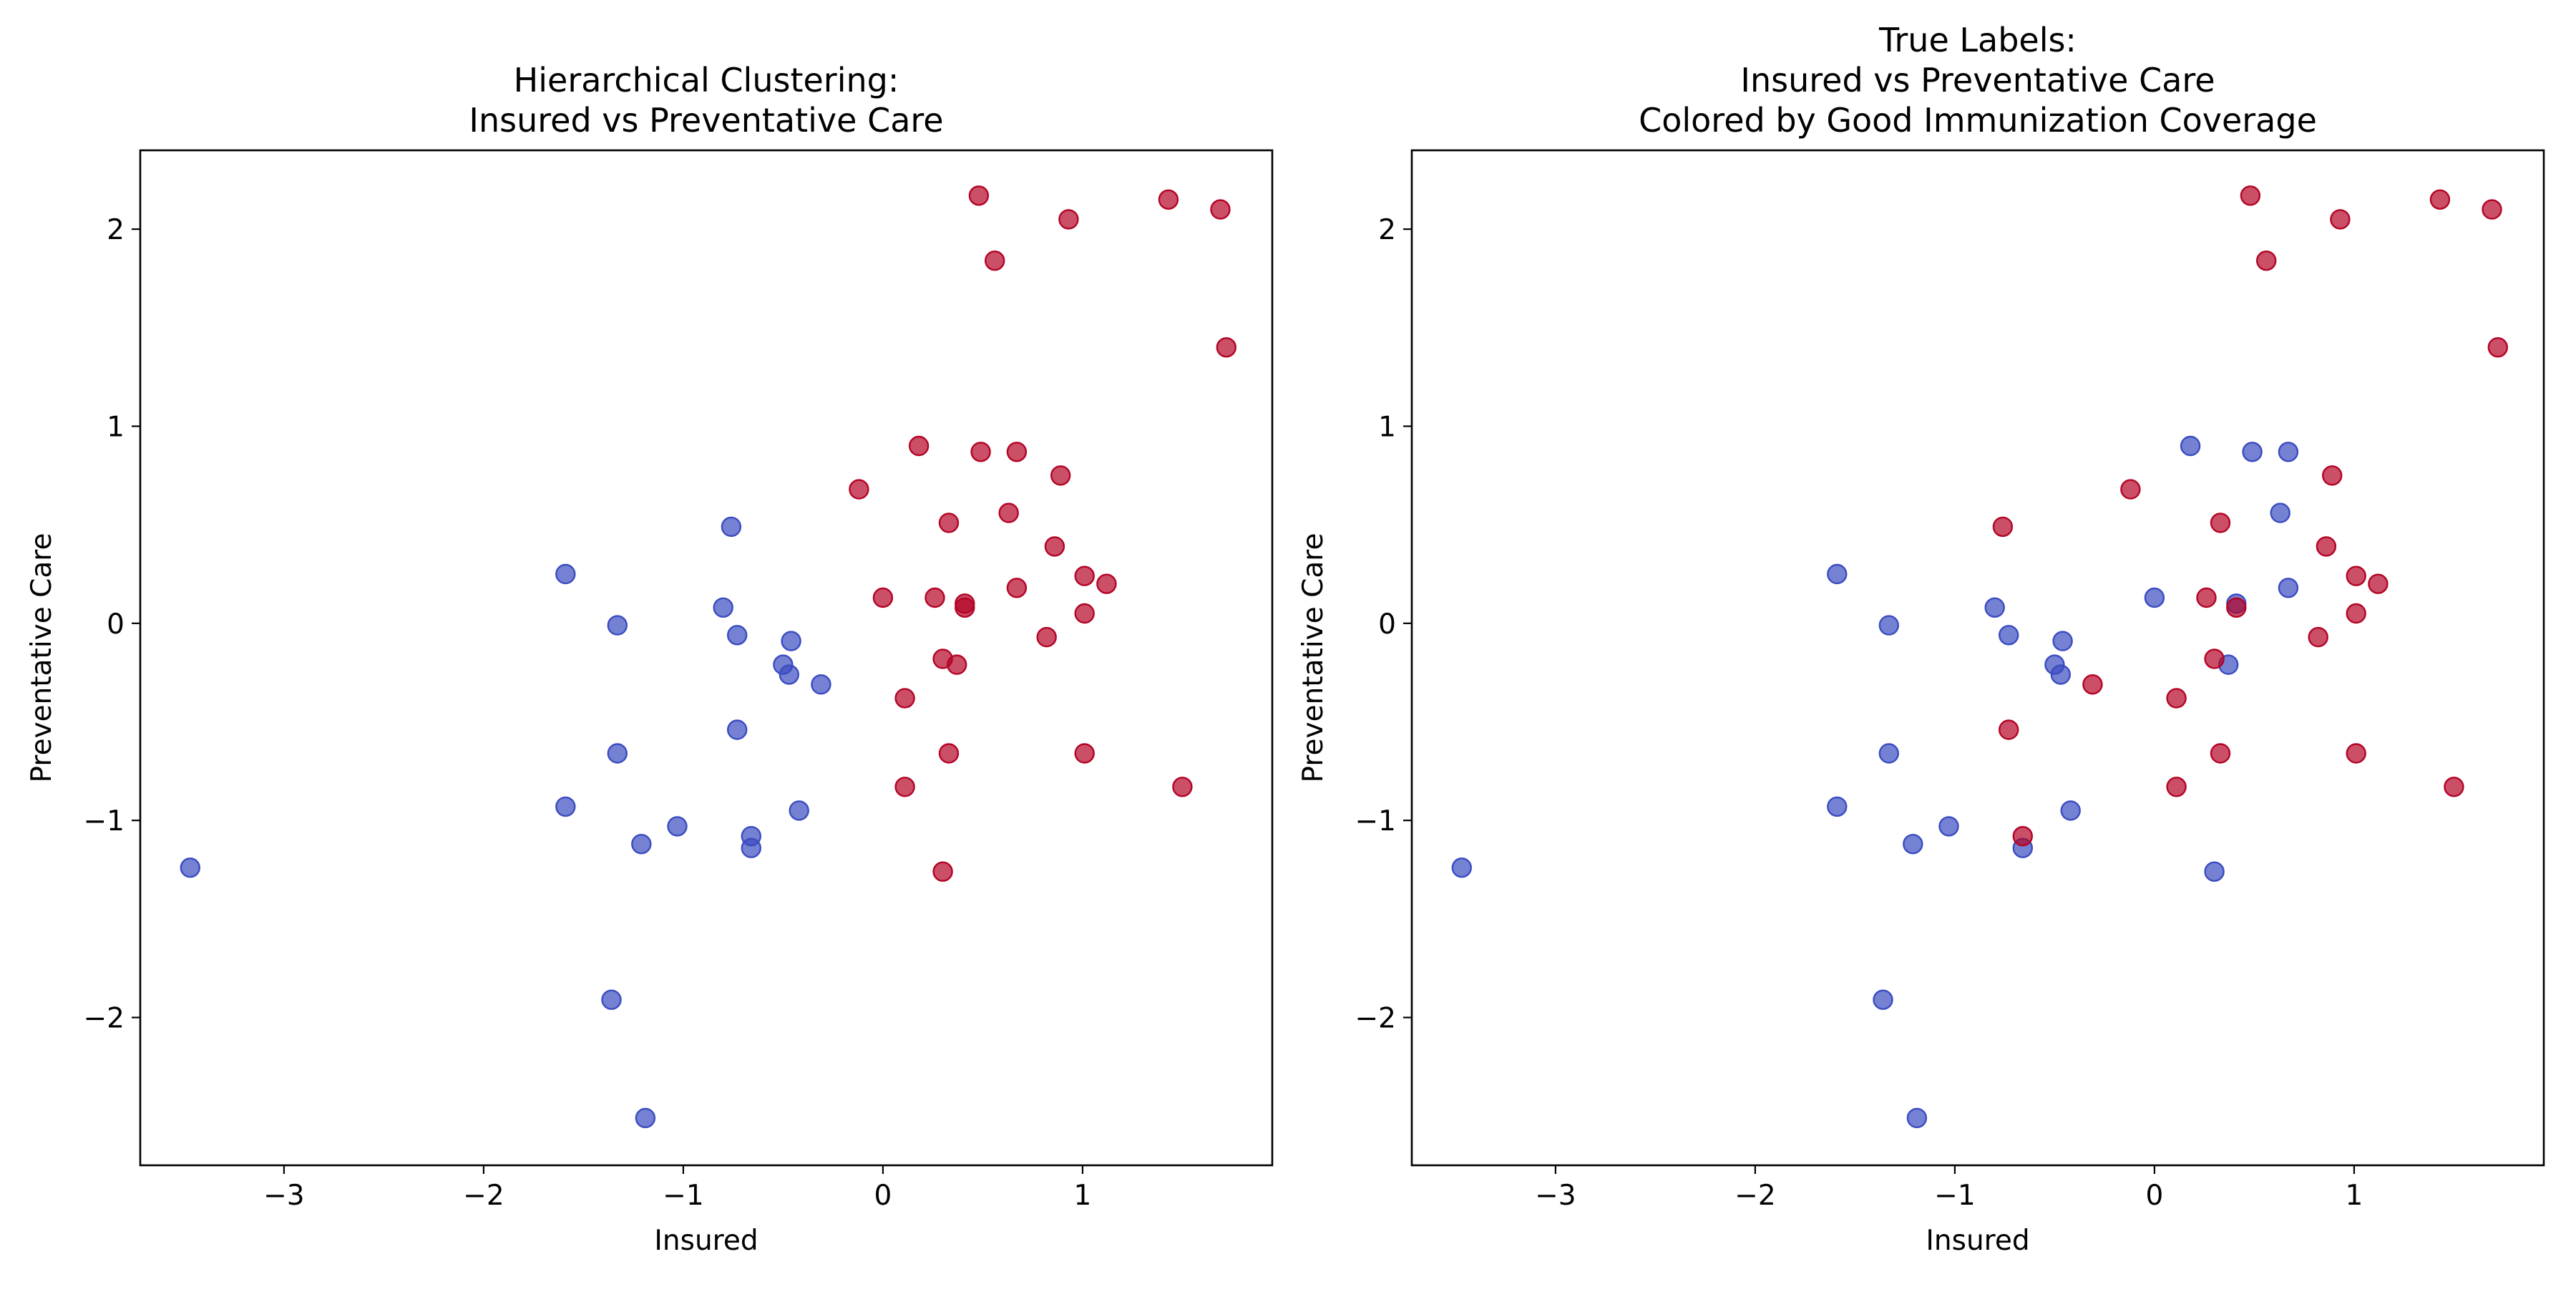 This screenshot has height=1292, width=2576. Describe the element at coordinates (1387, 427) in the screenshot. I see `y-tick-label: 1` at that location.